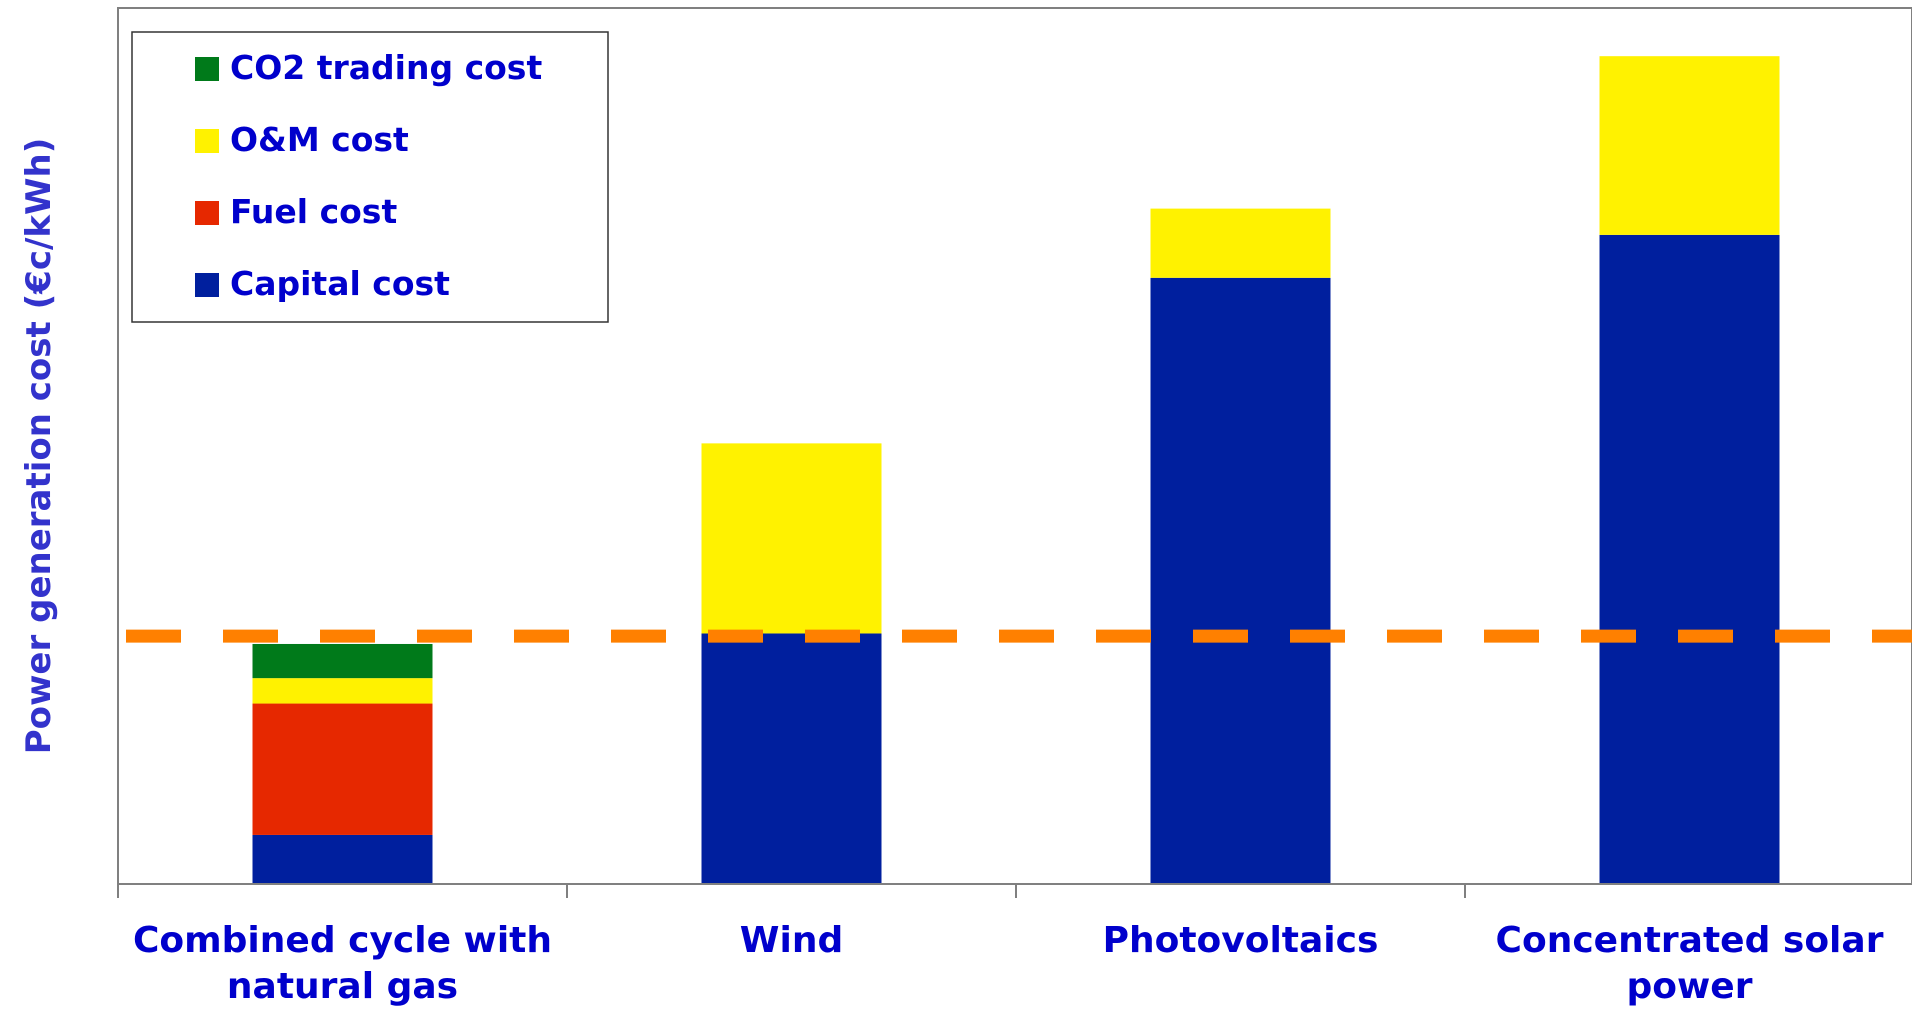 The width and height of the screenshot is (1912, 1013). Describe the element at coordinates (39, 446) in the screenshot. I see `y-axis-label: Power generation cost (€c/kWh)` at that location.